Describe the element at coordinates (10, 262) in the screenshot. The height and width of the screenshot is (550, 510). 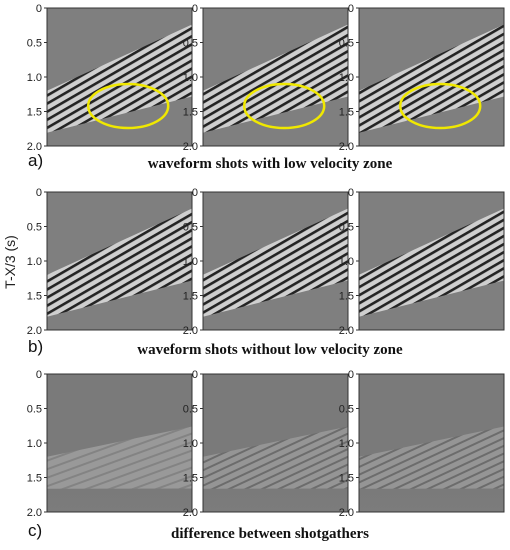
I see `y-axis-label: T-X/3 (s)` at that location.